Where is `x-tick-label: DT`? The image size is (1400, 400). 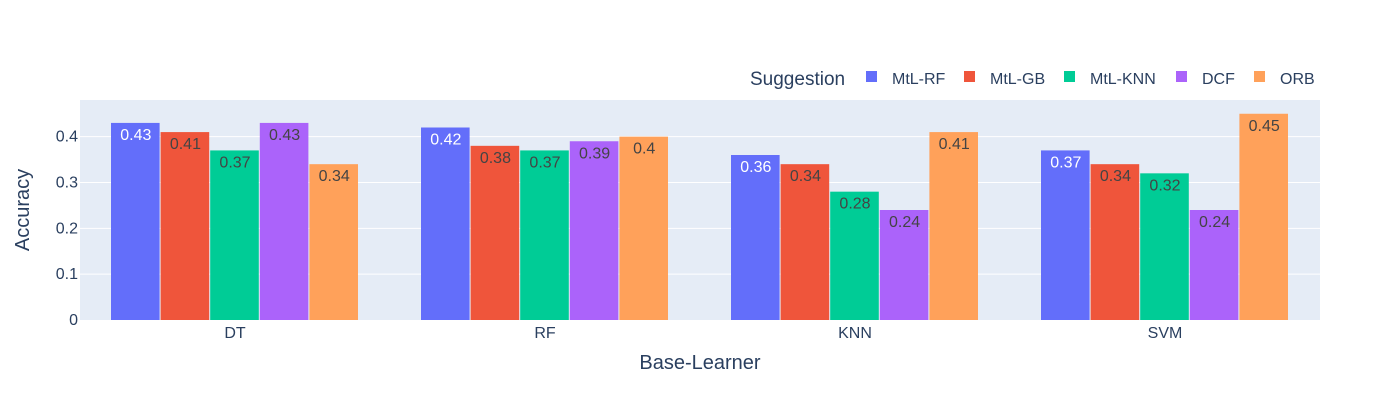
x-tick-label: DT is located at coordinates (235, 333).